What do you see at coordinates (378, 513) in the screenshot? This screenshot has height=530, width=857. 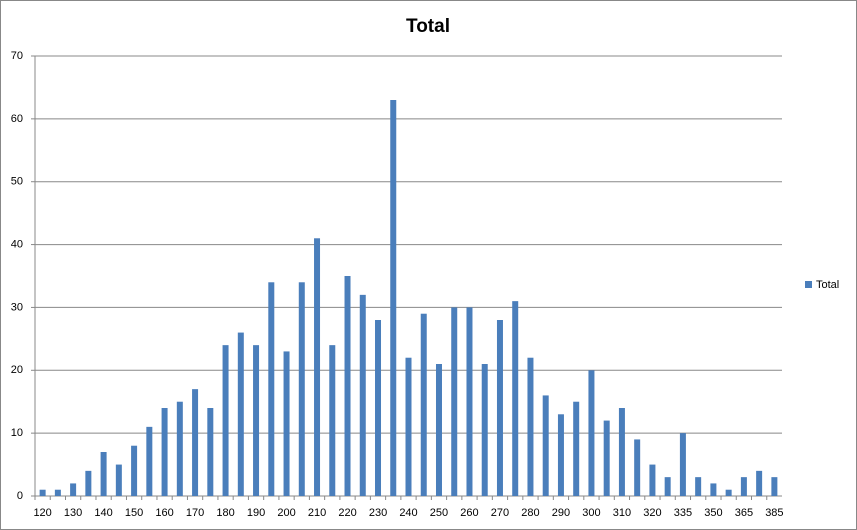 I see `x-tick-label: 230` at bounding box center [378, 513].